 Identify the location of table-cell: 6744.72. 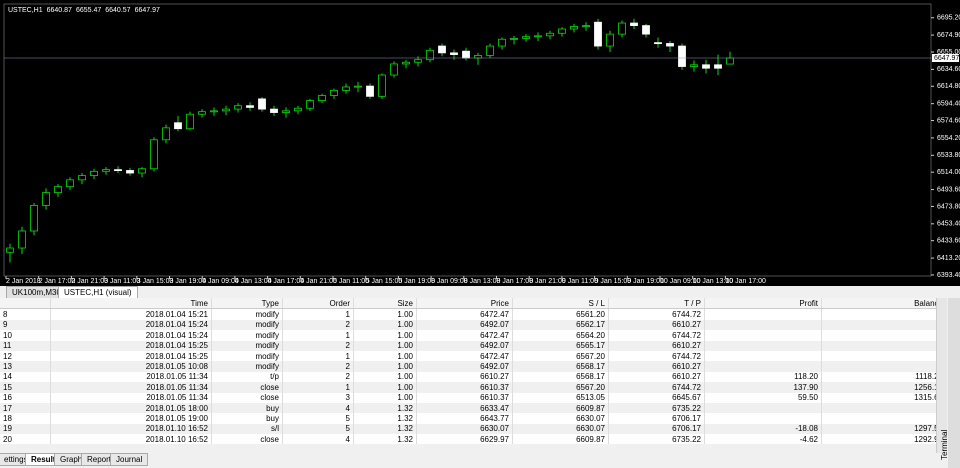
(656, 356).